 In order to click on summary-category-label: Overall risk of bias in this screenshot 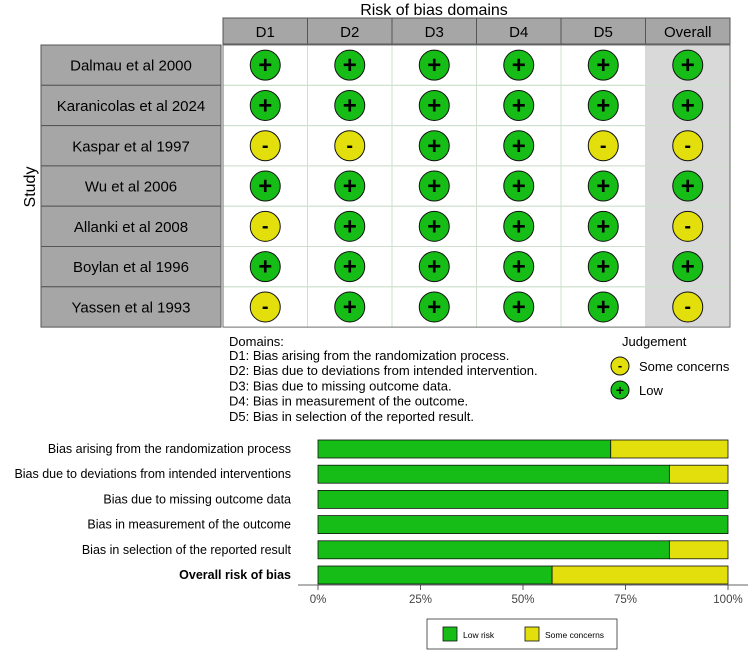, I will do `click(235, 575)`.